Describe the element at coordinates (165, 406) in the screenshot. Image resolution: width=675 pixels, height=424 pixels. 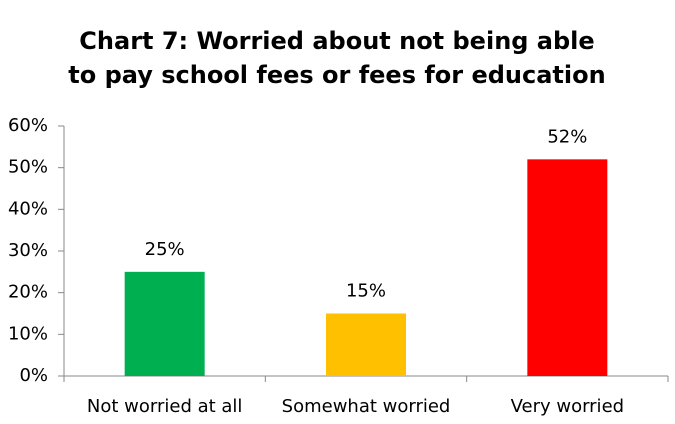
I see `x-tick-label: Not worried at all` at that location.